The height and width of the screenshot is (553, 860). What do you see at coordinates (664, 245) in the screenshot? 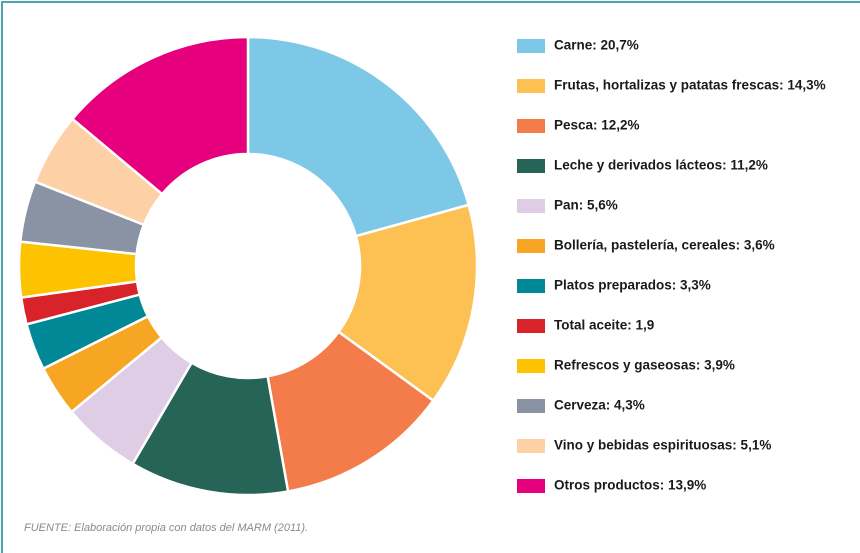
I see `legend-label: Bollería, pastelería, cereales: 3,6%` at bounding box center [664, 245].